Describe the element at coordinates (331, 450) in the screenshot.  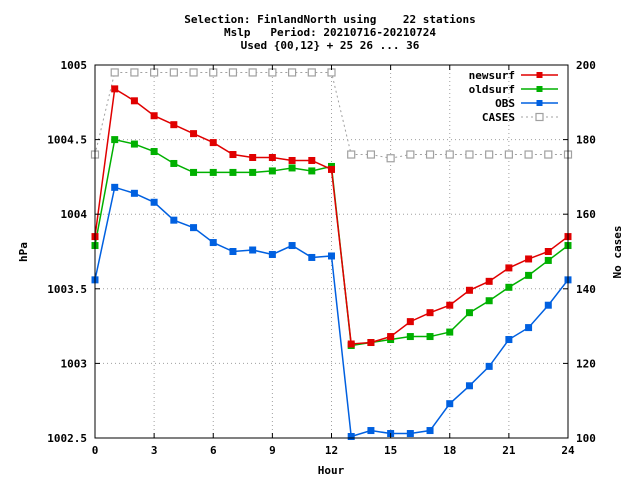
I see `x-tick-label: 12` at that location.